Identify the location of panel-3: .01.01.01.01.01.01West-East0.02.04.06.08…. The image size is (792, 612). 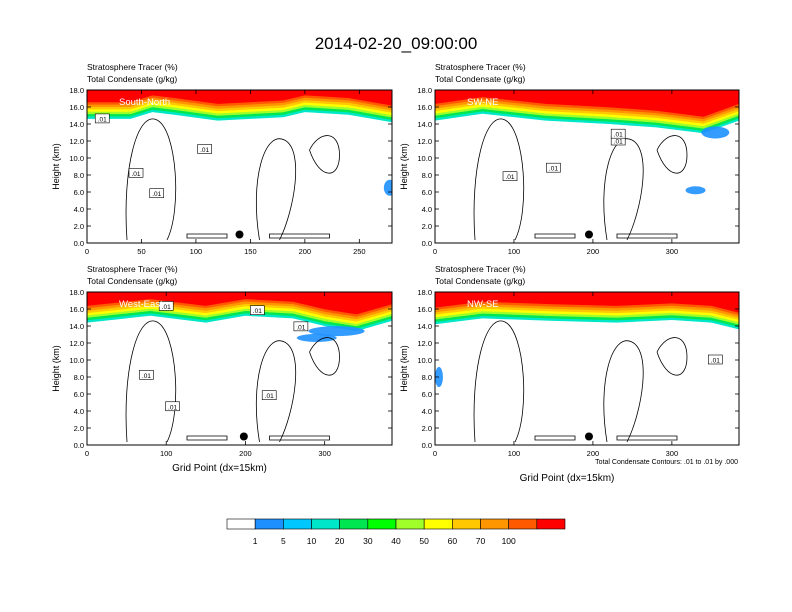
(222, 369).